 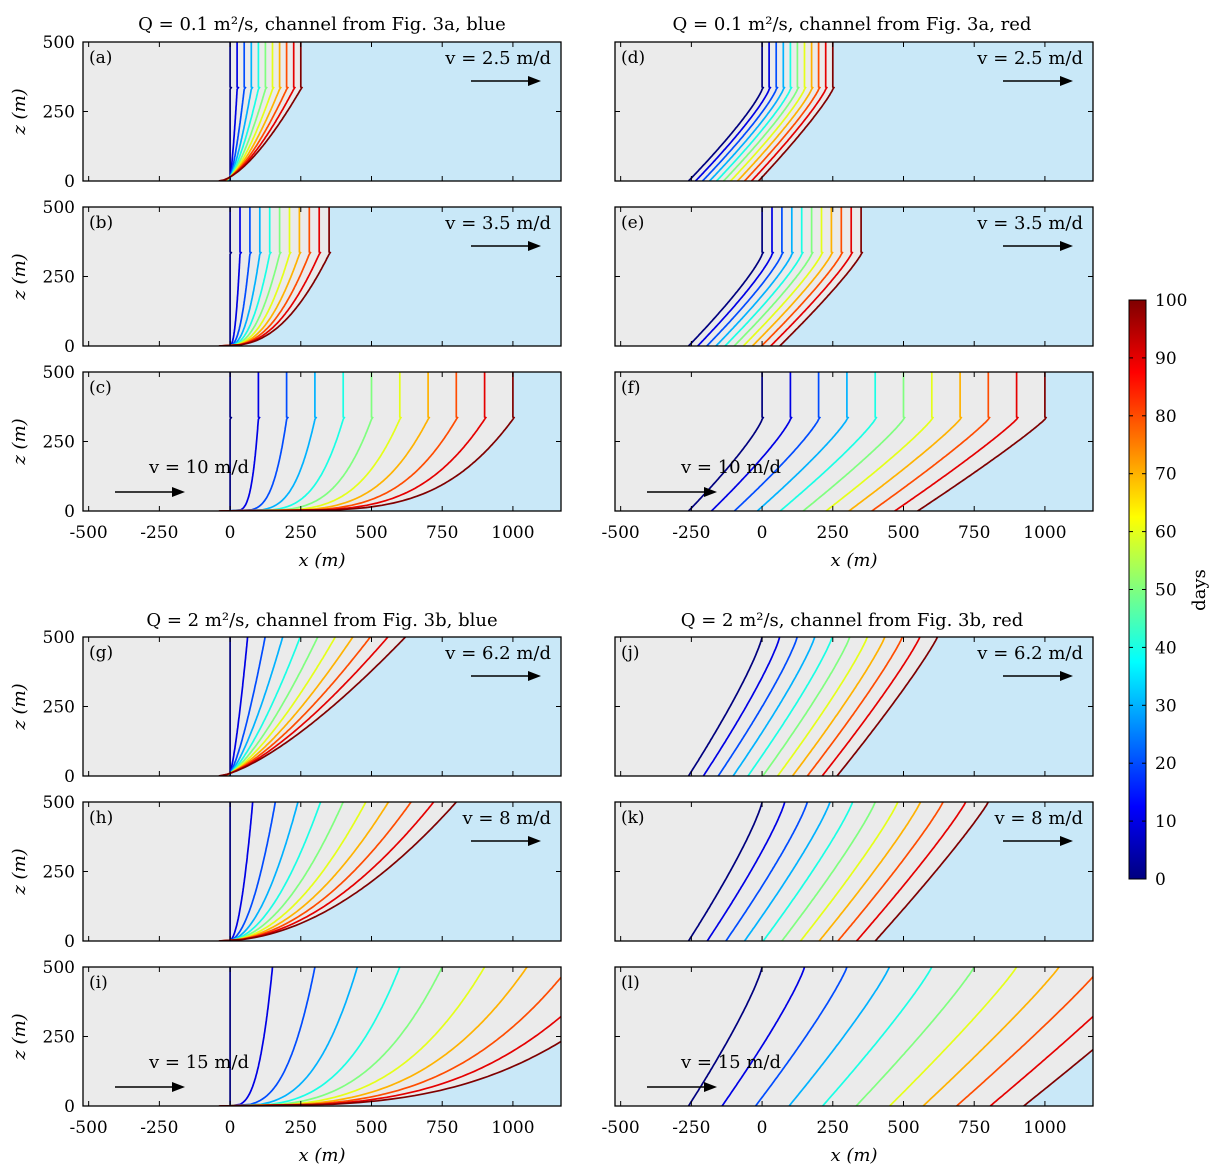 I want to click on colorbar-tick-label: 80, so click(x=1166, y=417).